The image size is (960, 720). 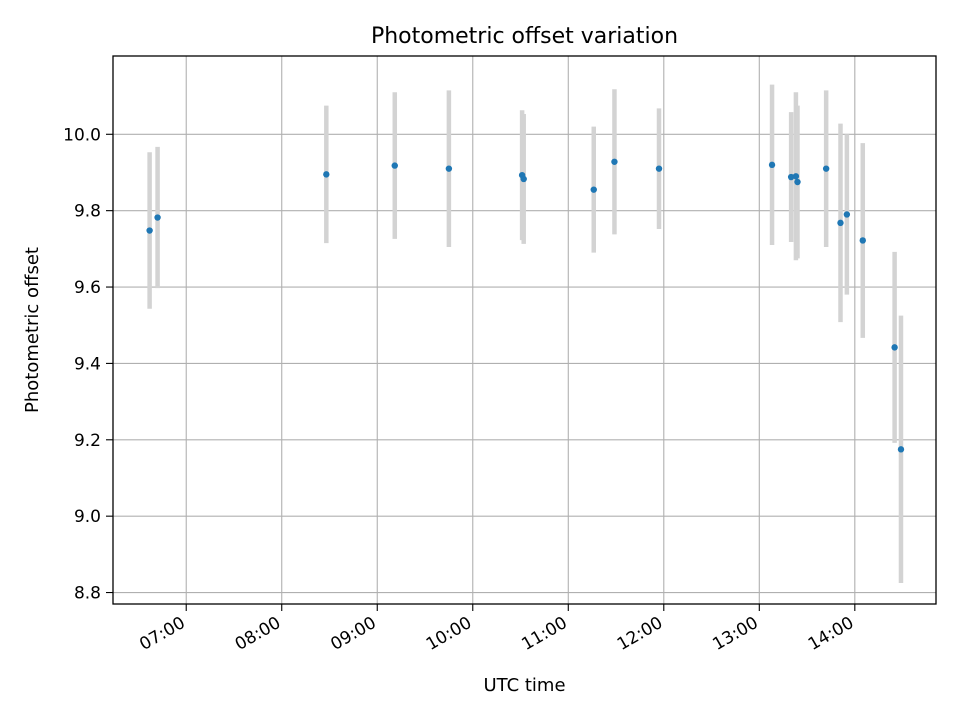 What do you see at coordinates (735, 634) in the screenshot?
I see `x-tick-label: 13:00` at bounding box center [735, 634].